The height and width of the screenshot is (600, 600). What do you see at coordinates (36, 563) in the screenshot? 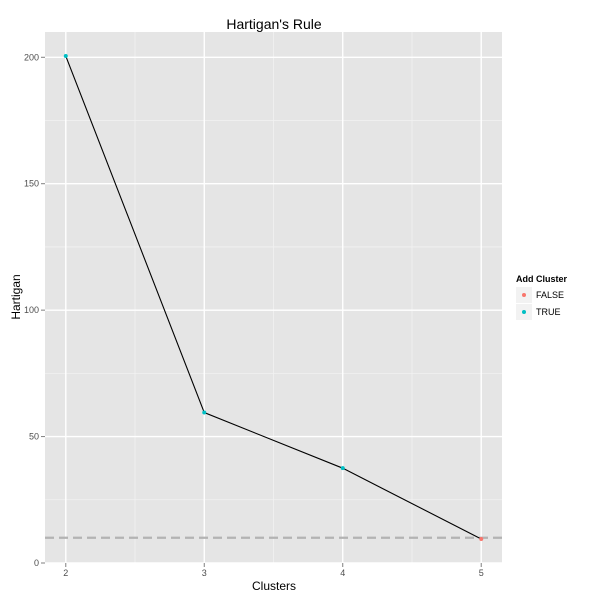
I see `y-tick-label: 0` at bounding box center [36, 563].